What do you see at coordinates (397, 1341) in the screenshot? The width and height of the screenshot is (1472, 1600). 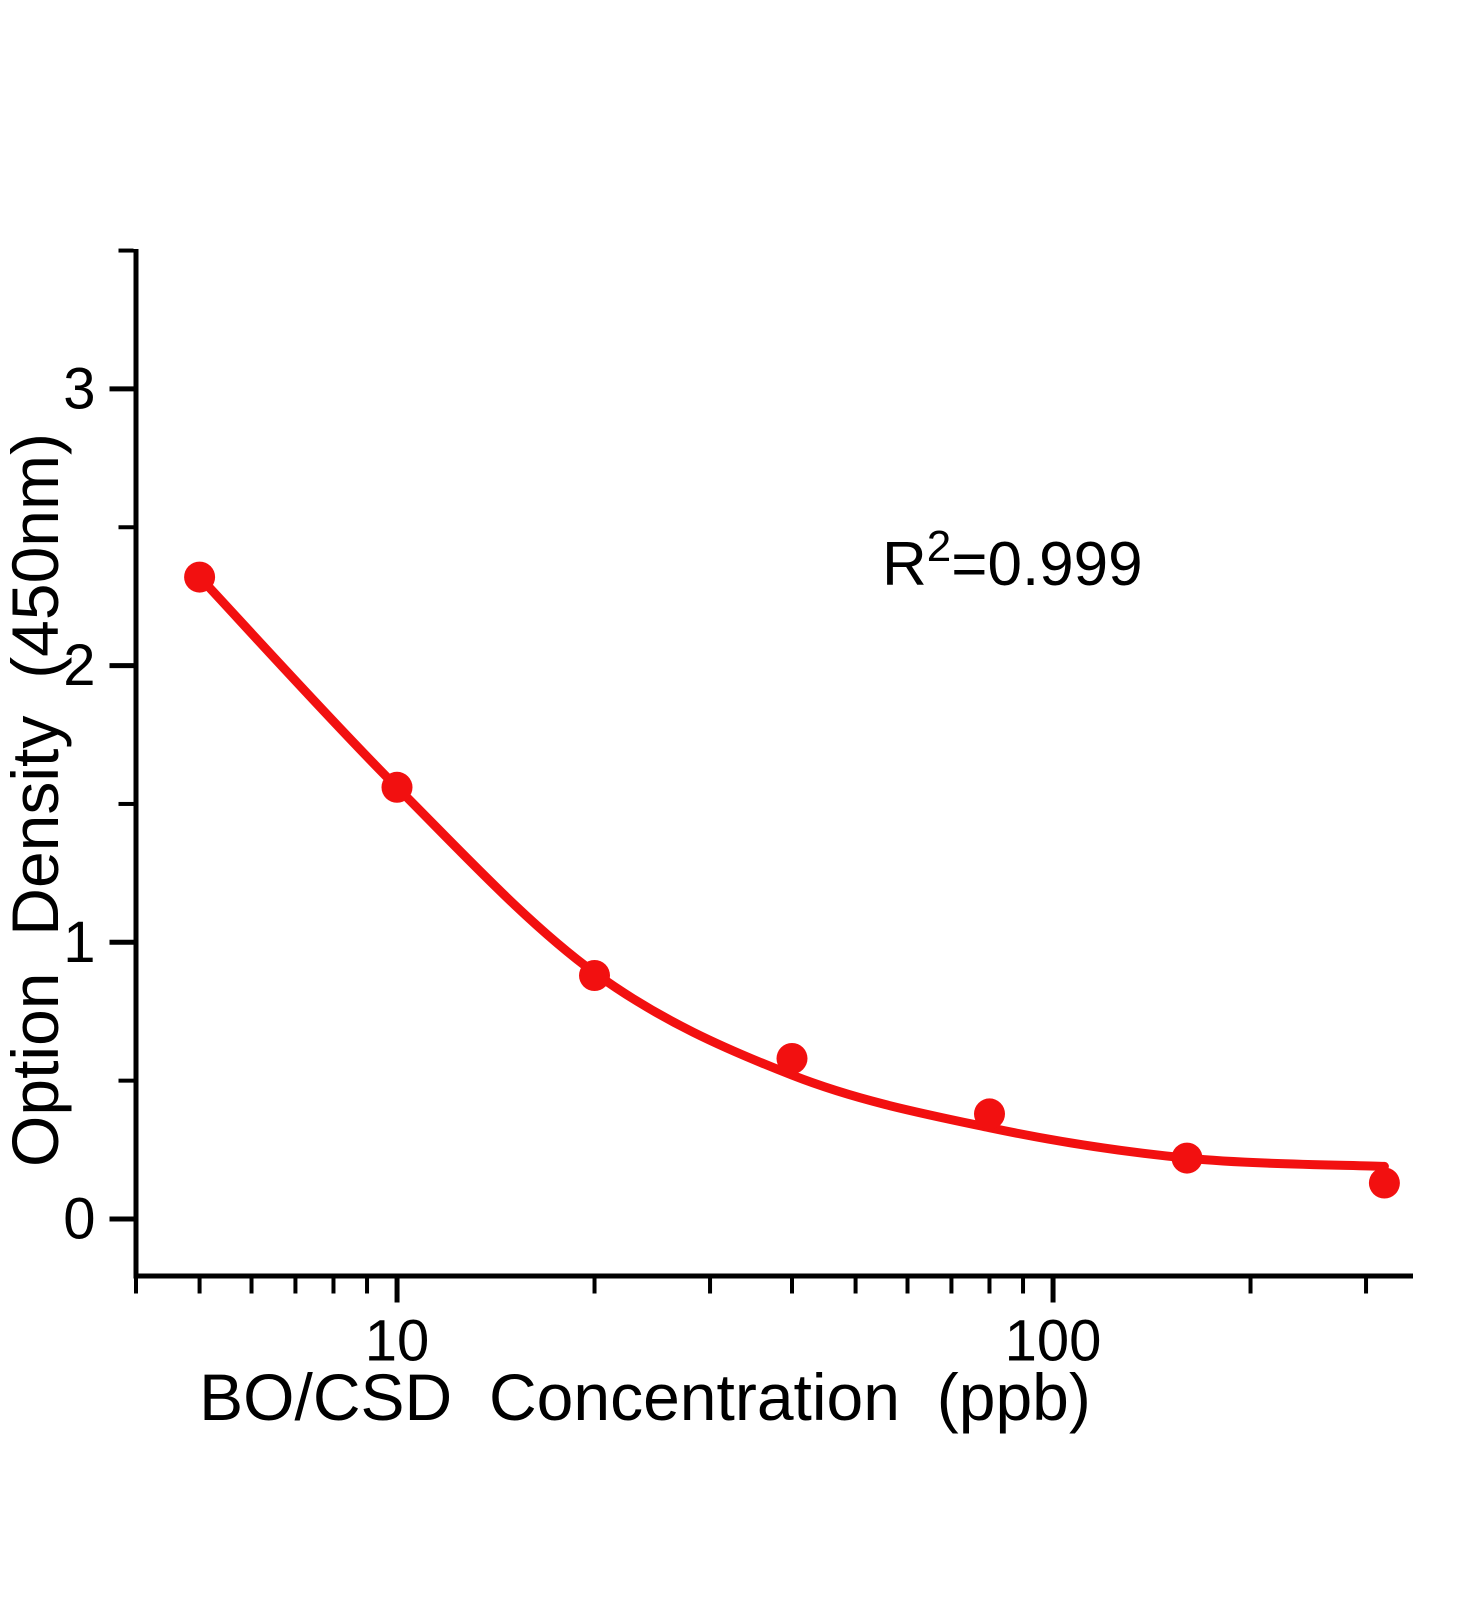 I see `x-tick-label: 10` at bounding box center [397, 1341].